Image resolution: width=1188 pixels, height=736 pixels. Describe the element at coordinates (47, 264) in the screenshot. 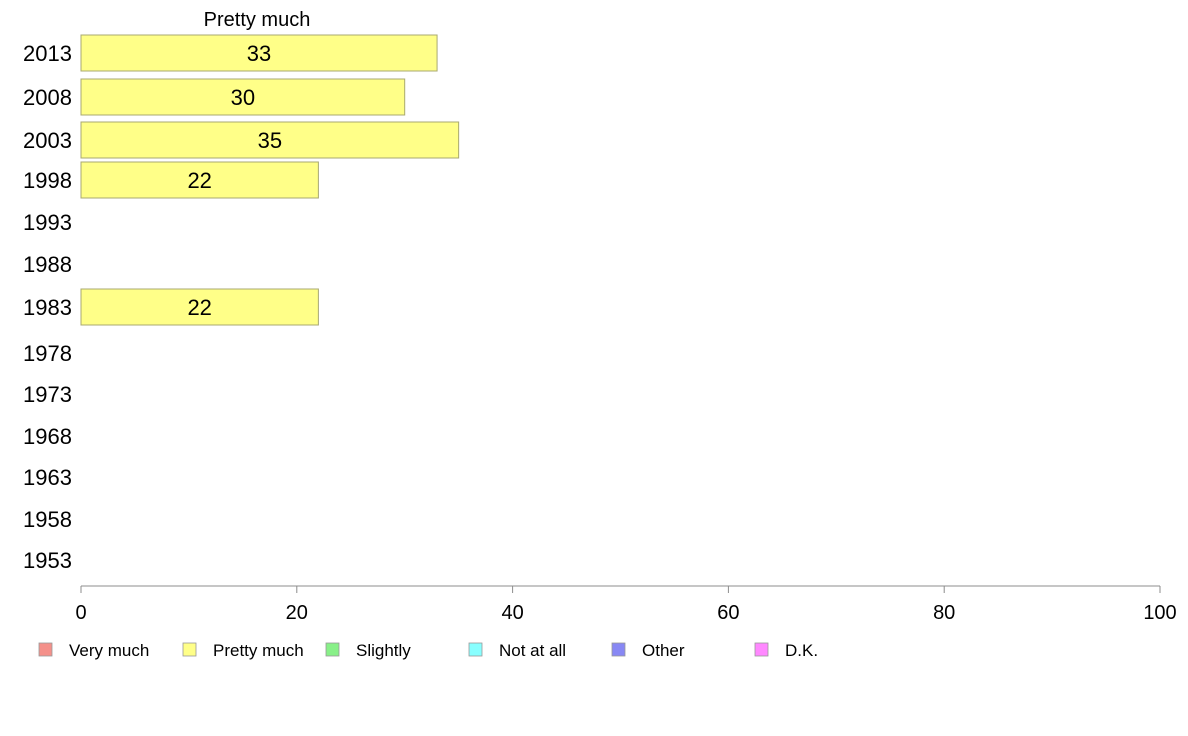

I see `y-tick-label: 1988` at that location.